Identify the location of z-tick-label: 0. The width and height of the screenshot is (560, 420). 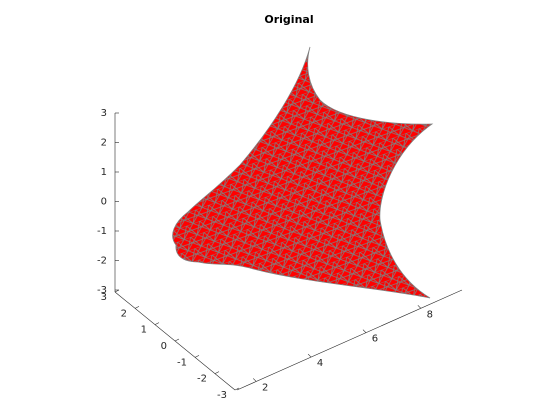
(104, 202).